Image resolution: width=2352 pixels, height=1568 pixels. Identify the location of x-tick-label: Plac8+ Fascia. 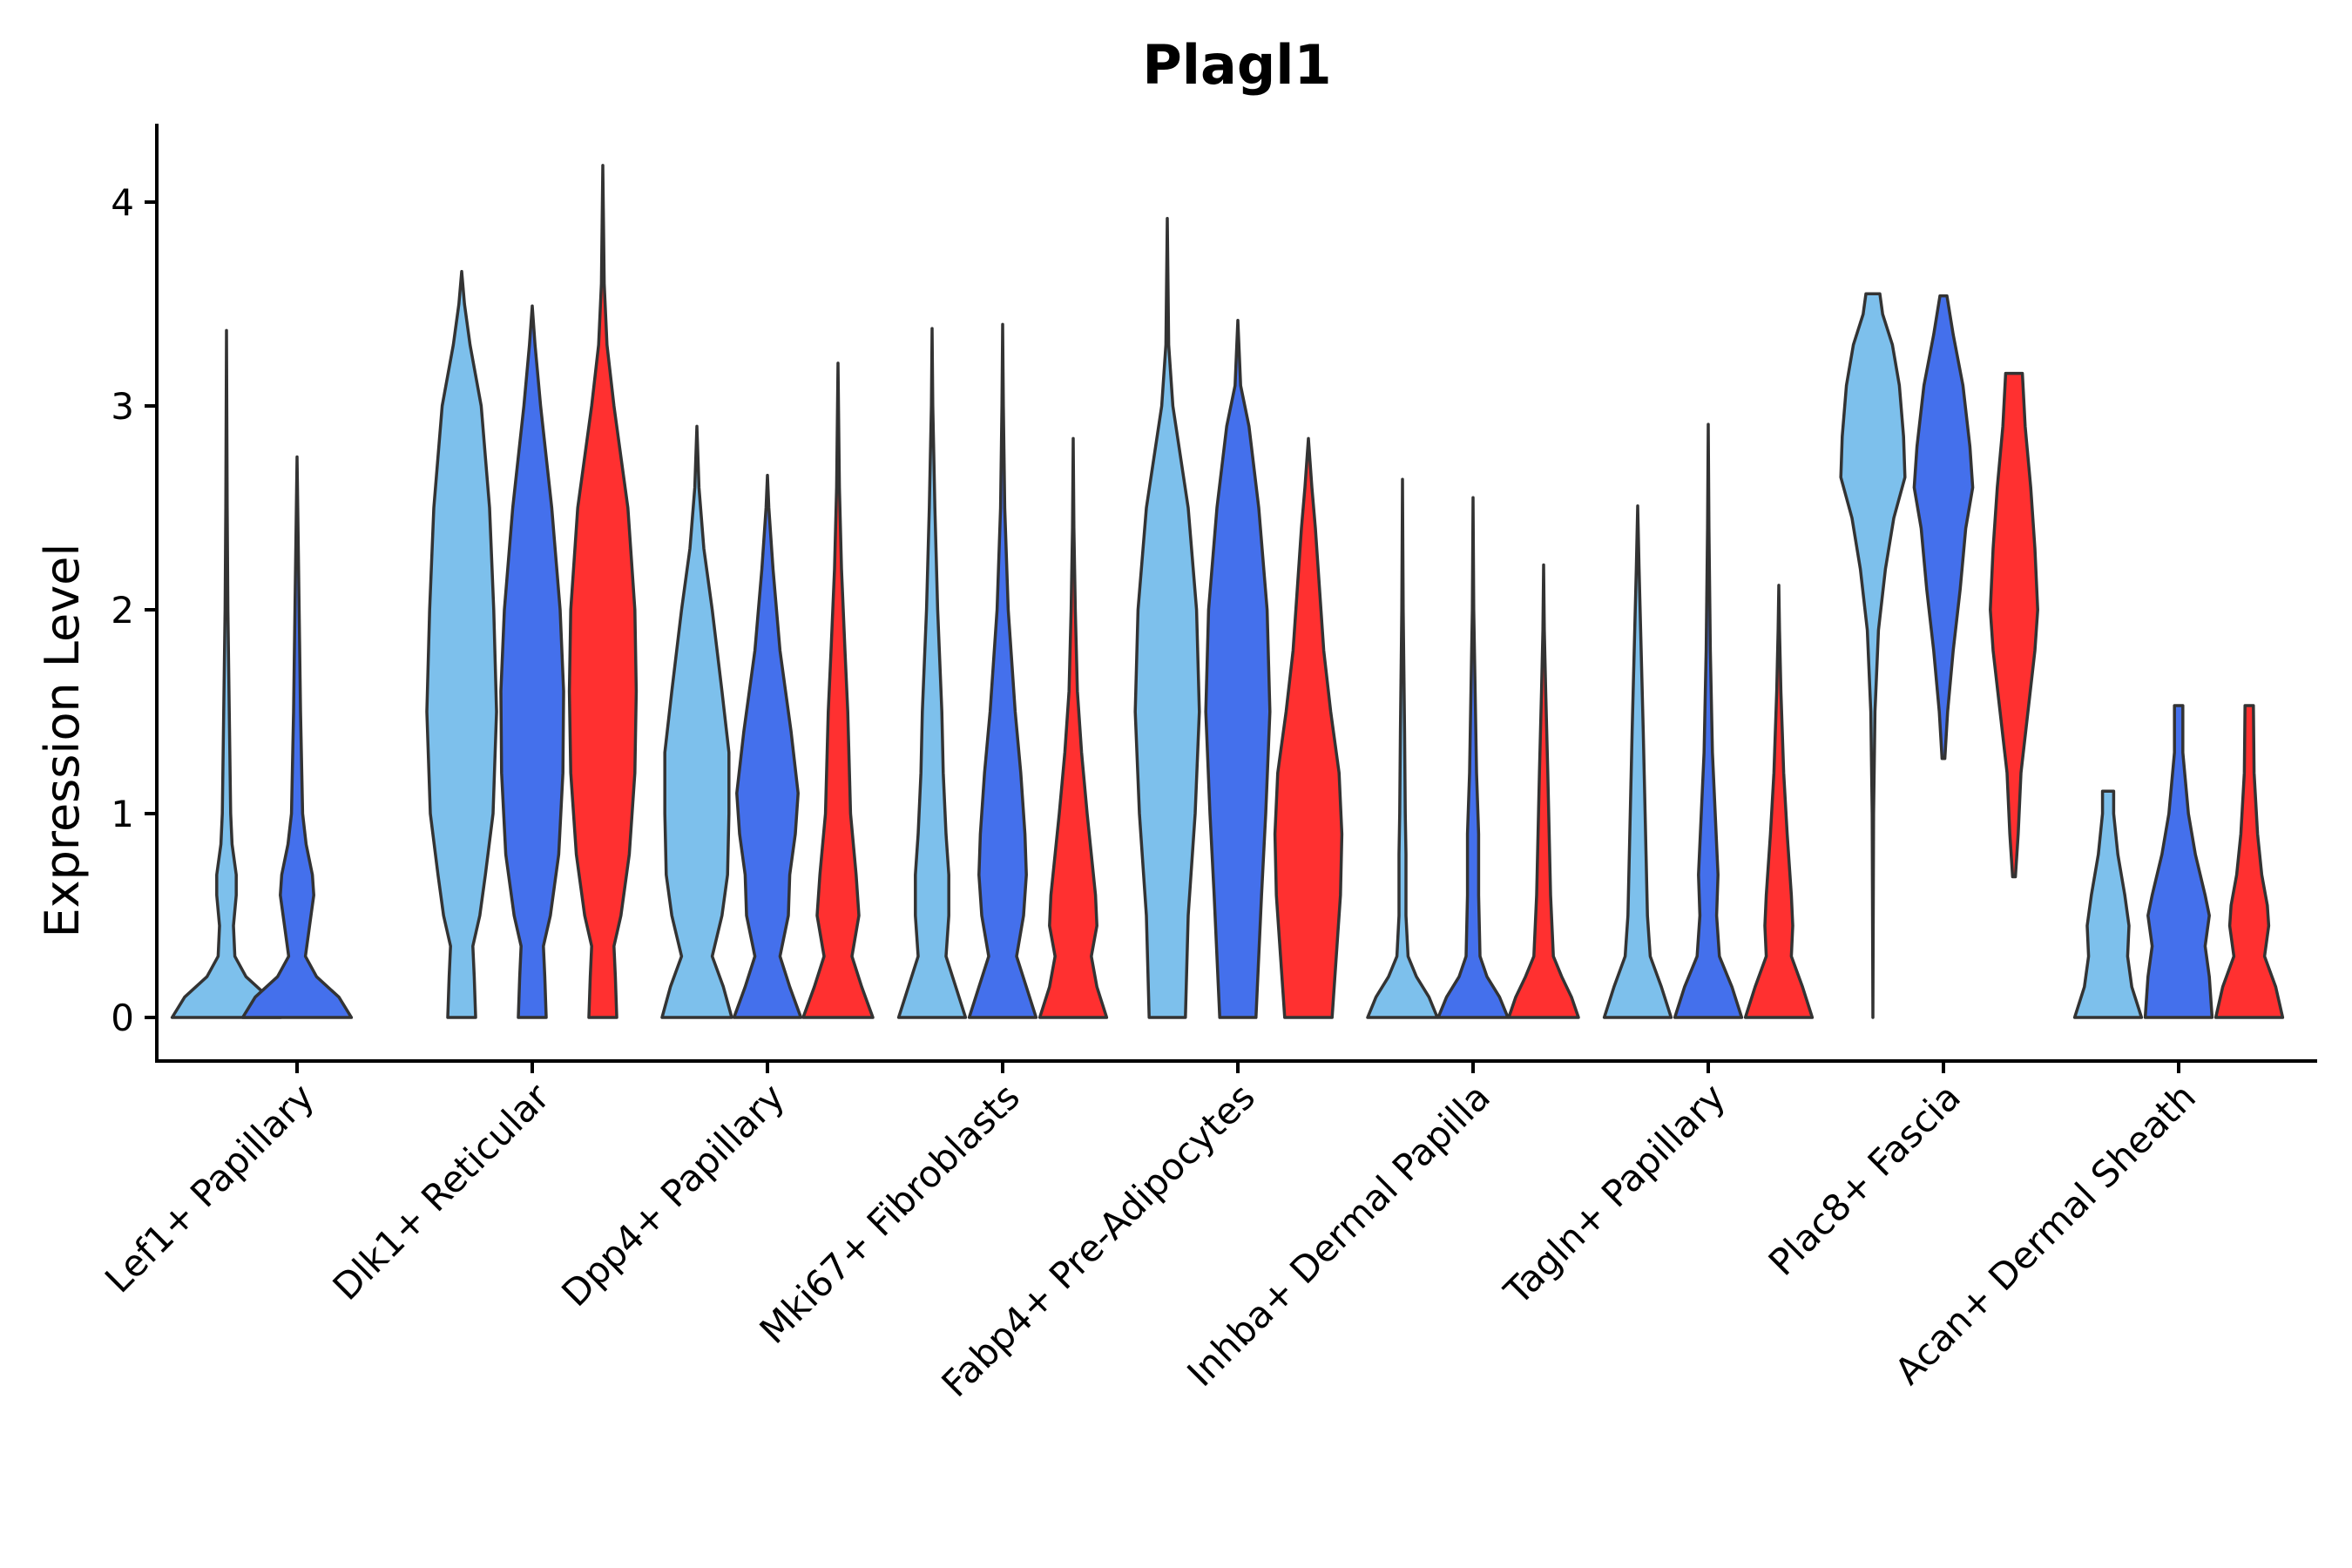
(1865, 1179).